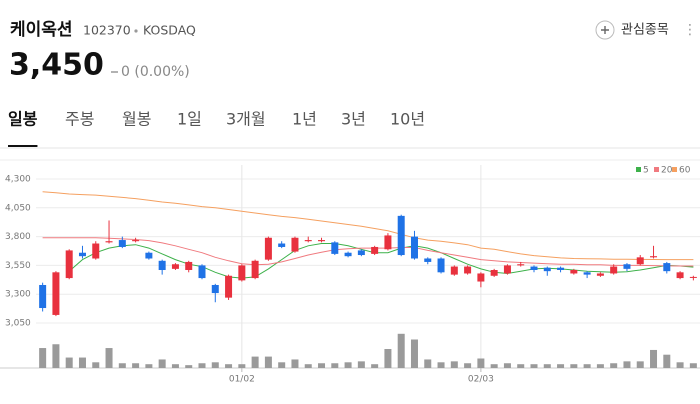  I want to click on period-tab: 3개월, so click(246, 119).